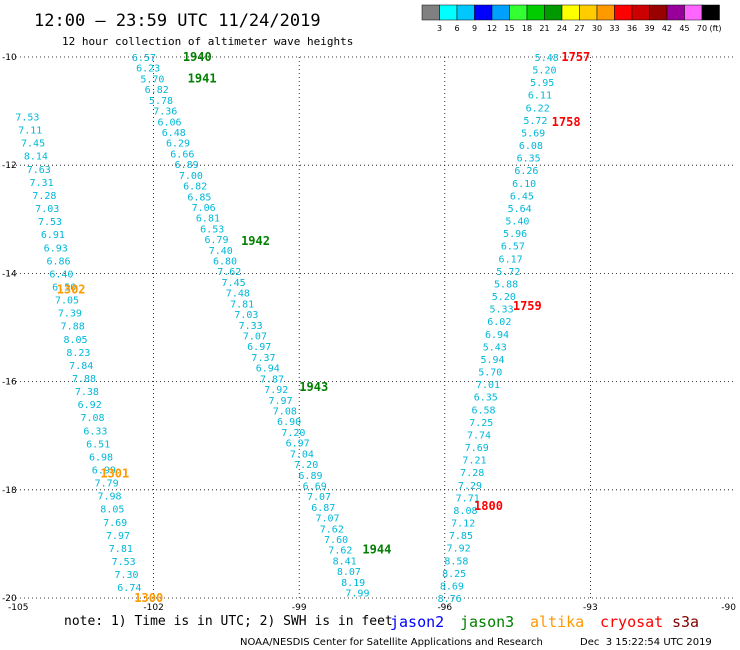 The height and width of the screenshot is (650, 740). I want to click on colorbar-label: 36, so click(632, 28).